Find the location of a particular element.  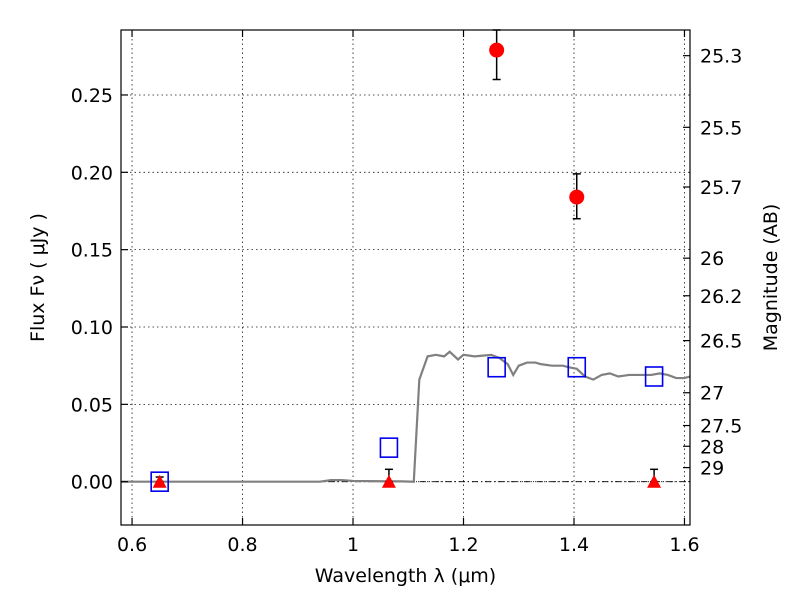

x-tick-label: 1.2 is located at coordinates (463, 545).